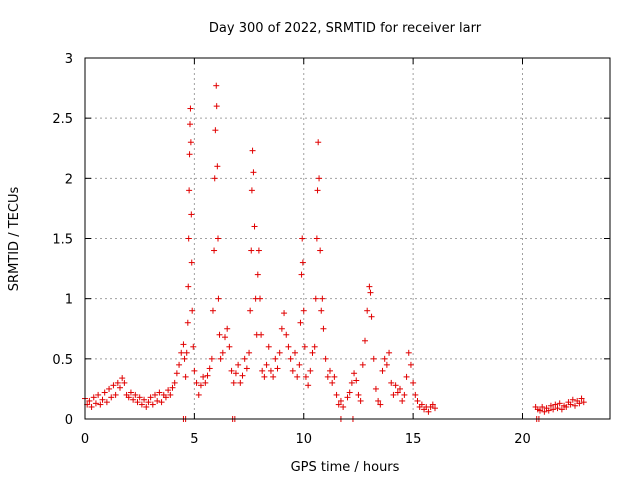  Describe the element at coordinates (85, 439) in the screenshot. I see `x-tick-label: 0` at that location.